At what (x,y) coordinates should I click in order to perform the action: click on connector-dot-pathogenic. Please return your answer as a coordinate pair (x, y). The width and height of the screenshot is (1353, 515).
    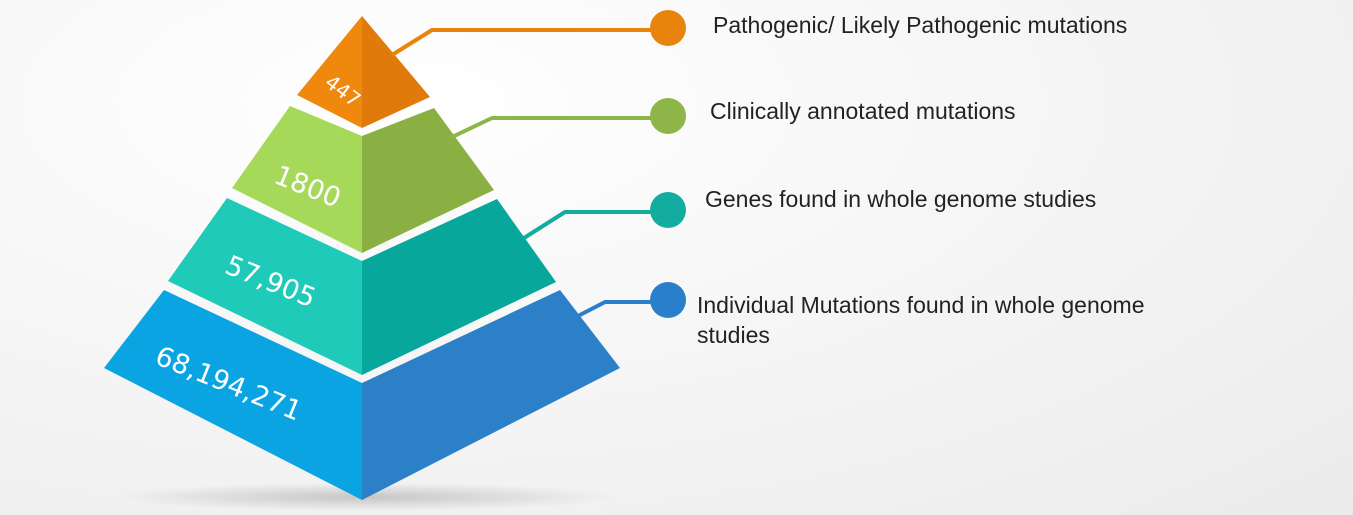
    Looking at the image, I should click on (668, 28).